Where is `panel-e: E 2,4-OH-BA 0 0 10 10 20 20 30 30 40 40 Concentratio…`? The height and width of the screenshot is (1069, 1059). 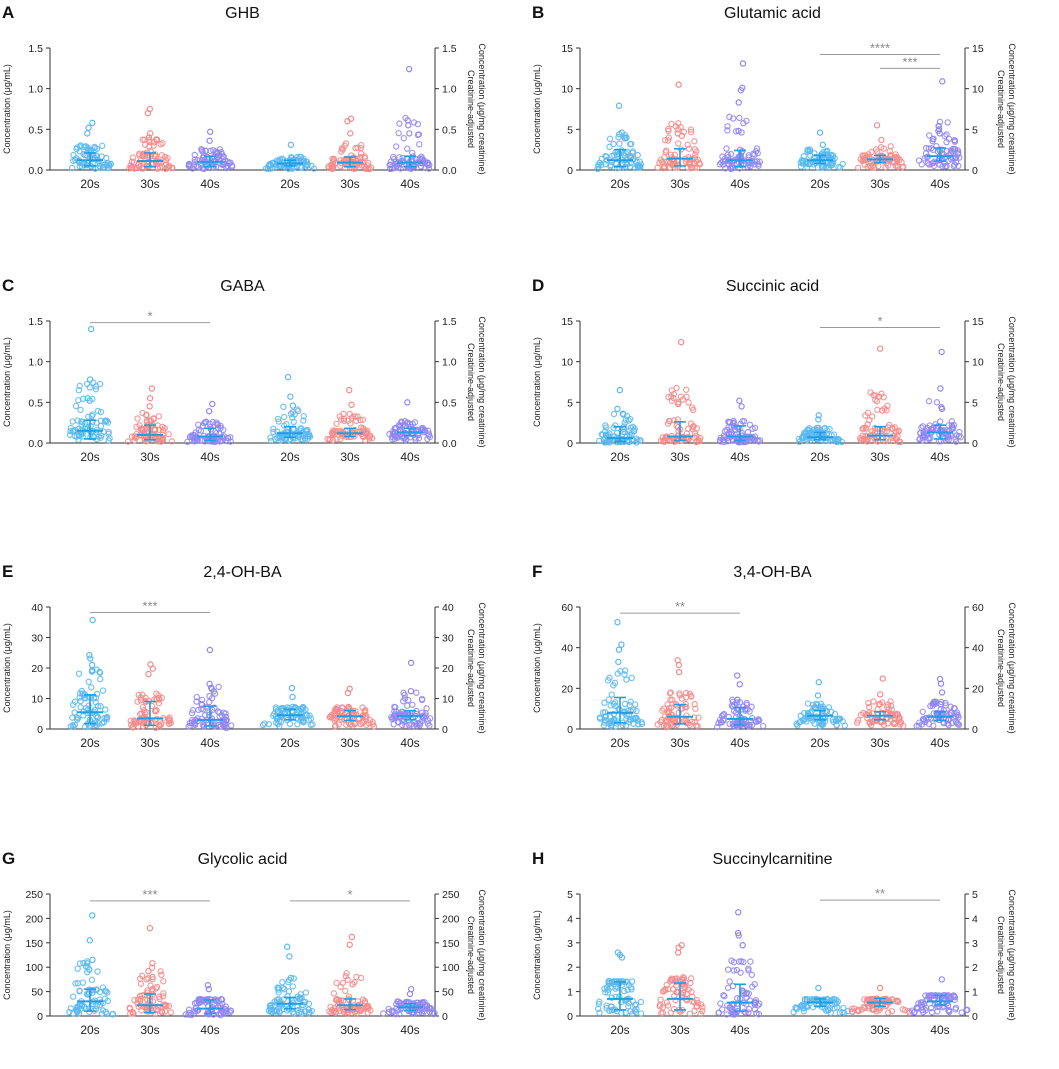 panel-e: E 2,4-OH-BA 0 0 10 10 20 20 30 30 40 40 Concentratio… is located at coordinates (244, 656).